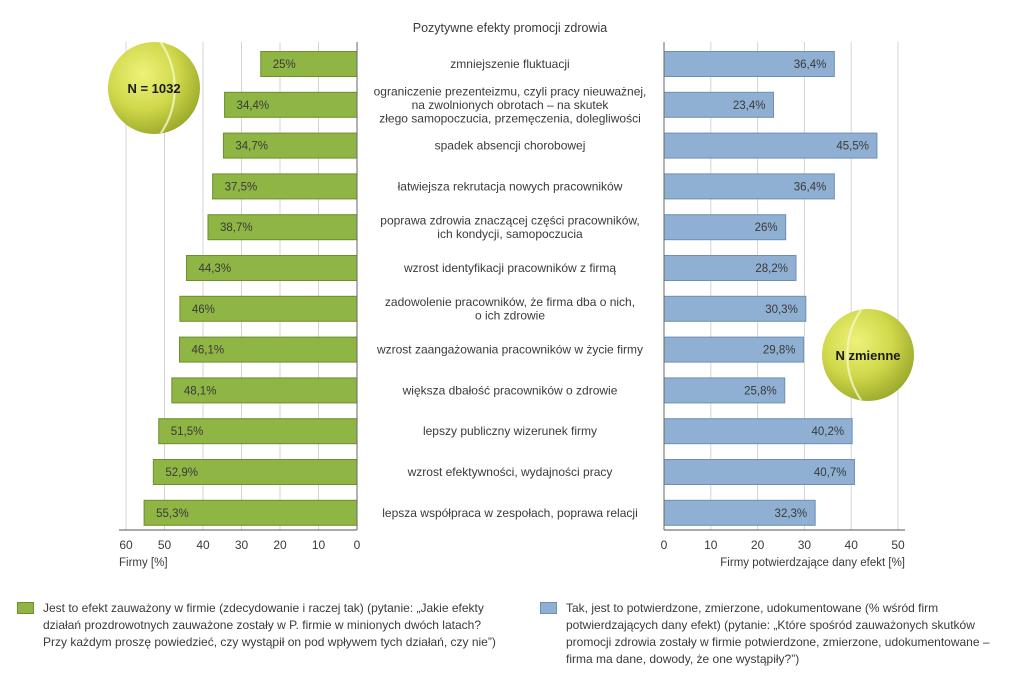 This screenshot has height=675, width=1024. What do you see at coordinates (319, 545) in the screenshot?
I see `left-tick-label: 10` at bounding box center [319, 545].